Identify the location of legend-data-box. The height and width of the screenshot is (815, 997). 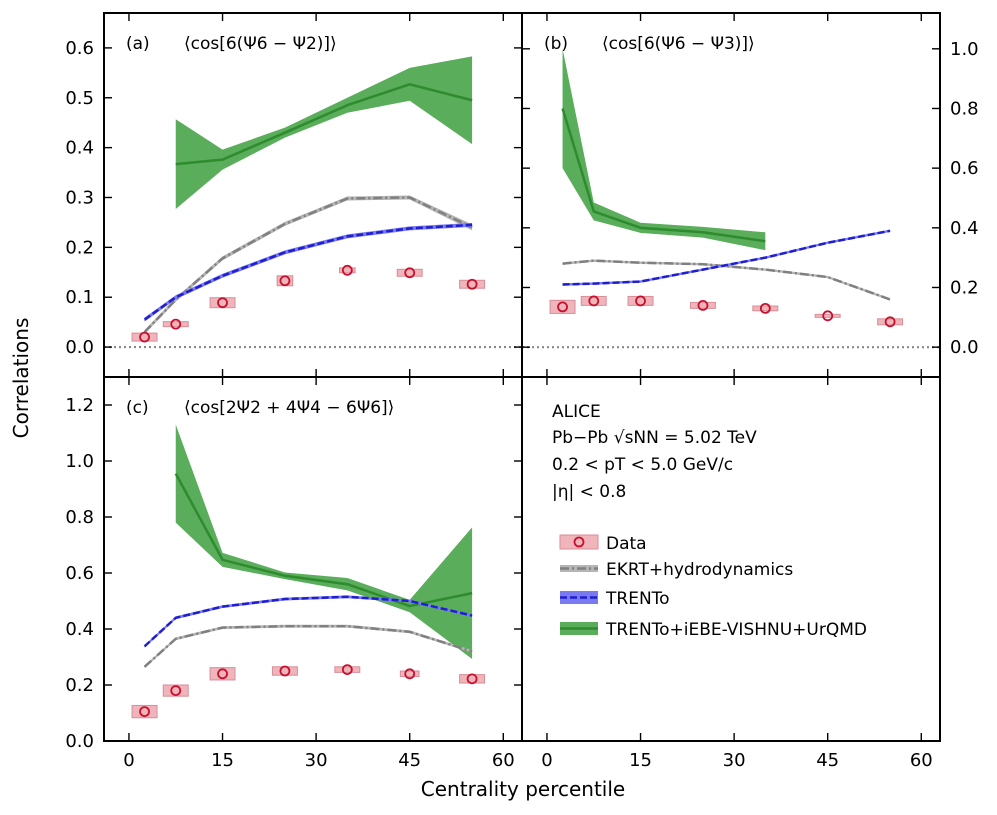
(579, 542).